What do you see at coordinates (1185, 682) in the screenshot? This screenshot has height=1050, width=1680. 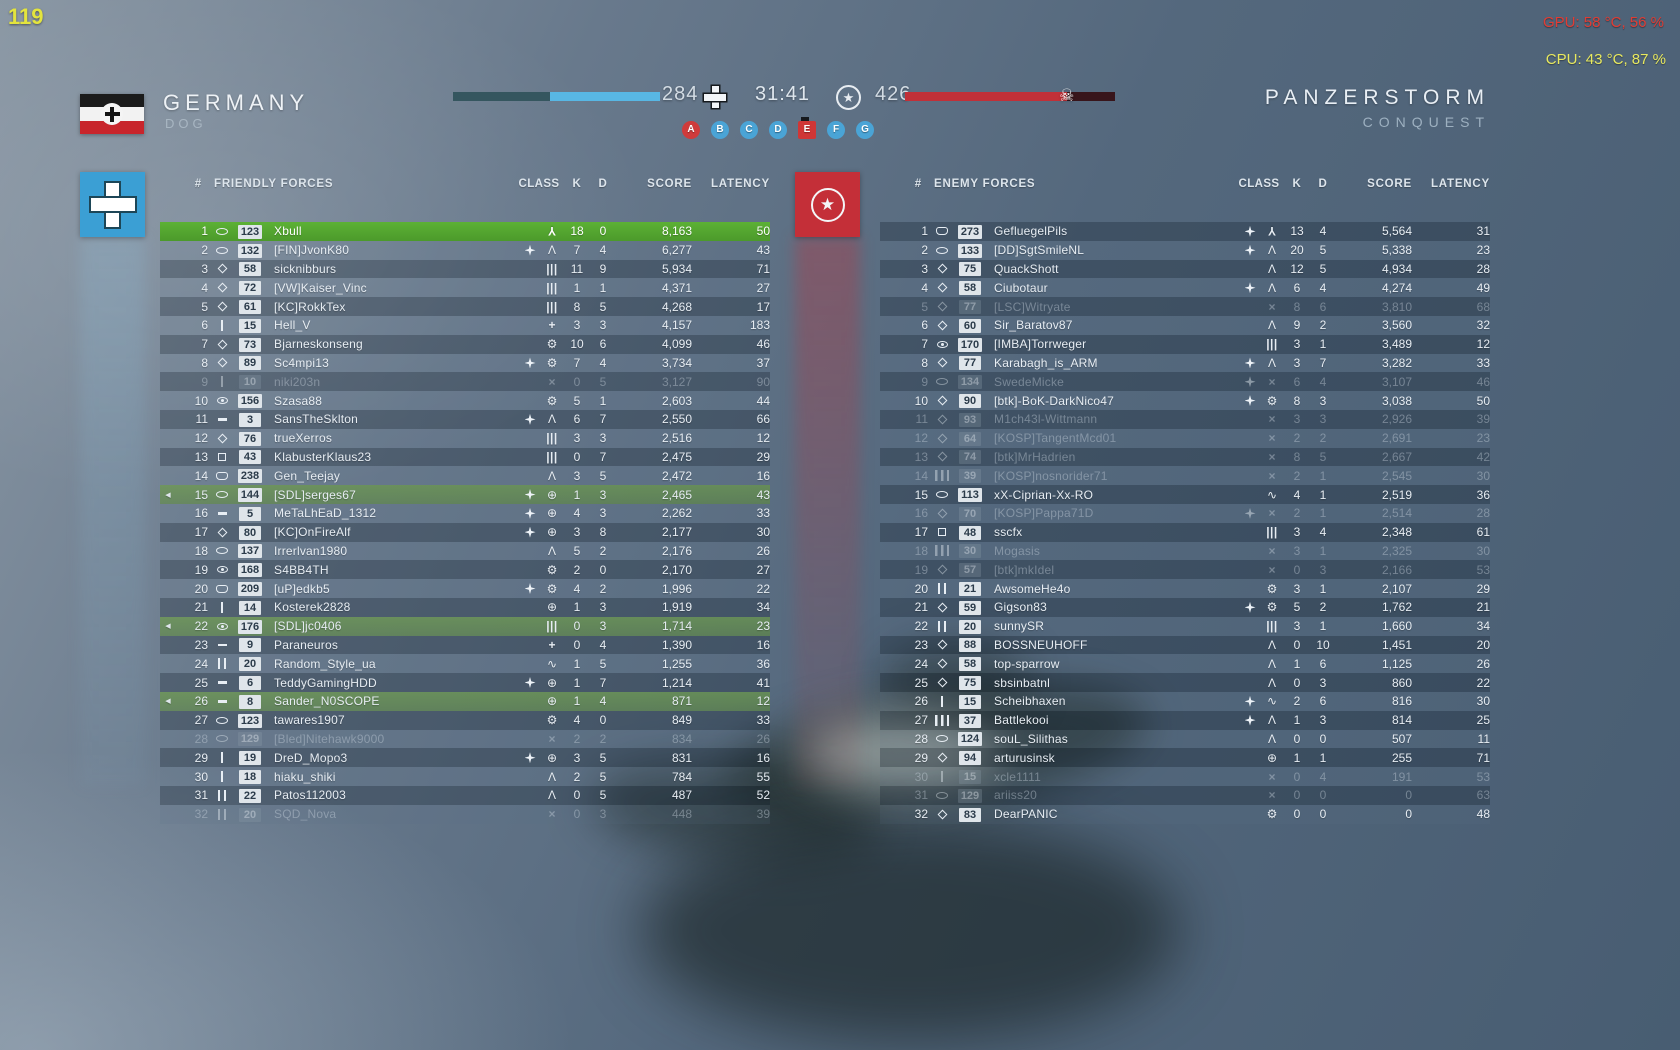 I see `player-row: 25 75 sbsinbatnl Λ 0 3 860 22` at bounding box center [1185, 682].